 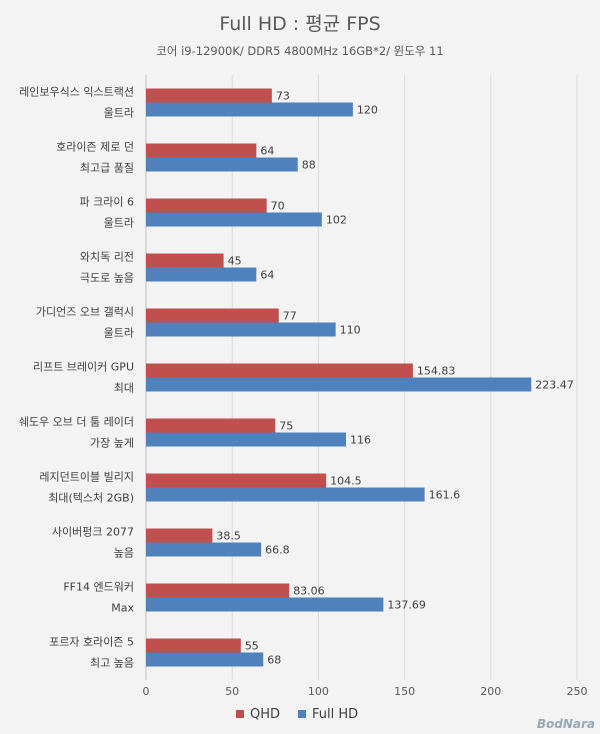 What do you see at coordinates (404, 691) in the screenshot?
I see `x-tick-label: 150` at bounding box center [404, 691].